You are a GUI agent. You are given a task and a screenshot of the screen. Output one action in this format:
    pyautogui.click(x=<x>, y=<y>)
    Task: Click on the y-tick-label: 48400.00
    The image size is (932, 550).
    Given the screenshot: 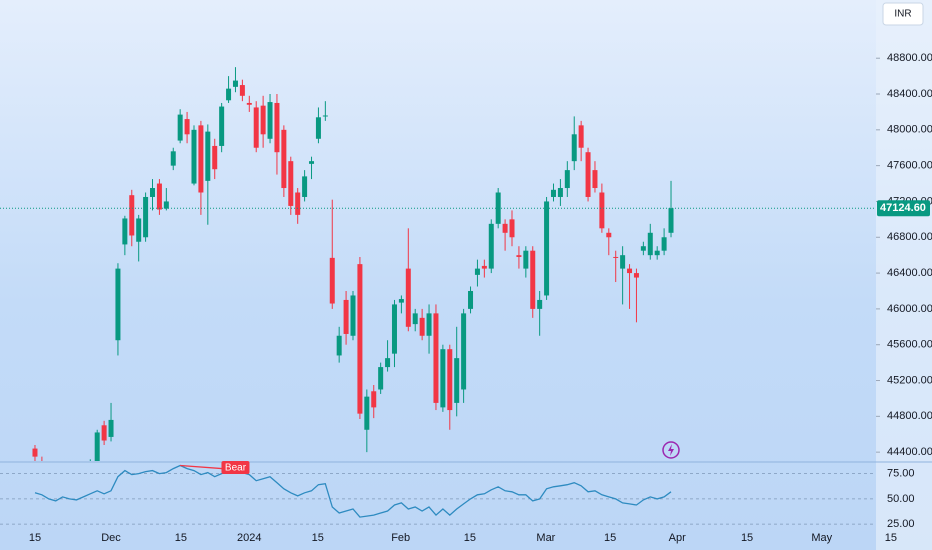 What is the action you would take?
    pyautogui.click(x=909, y=94)
    